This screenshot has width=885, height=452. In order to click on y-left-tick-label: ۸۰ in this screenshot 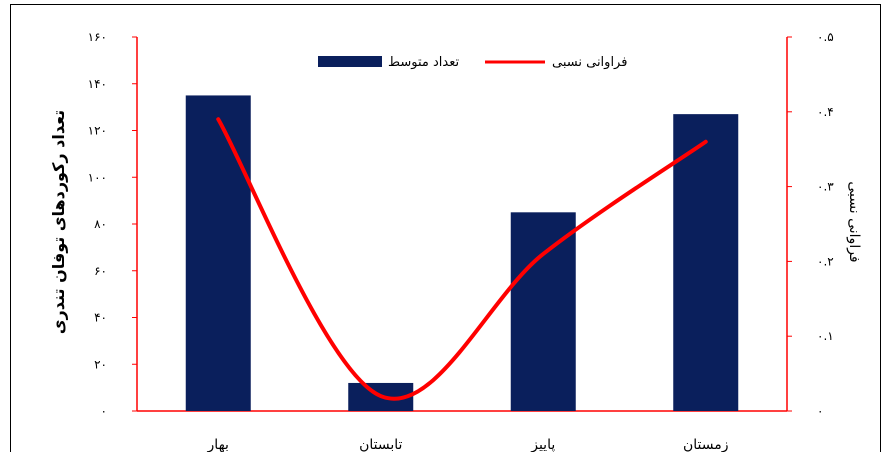, I will do `click(100, 224)`.